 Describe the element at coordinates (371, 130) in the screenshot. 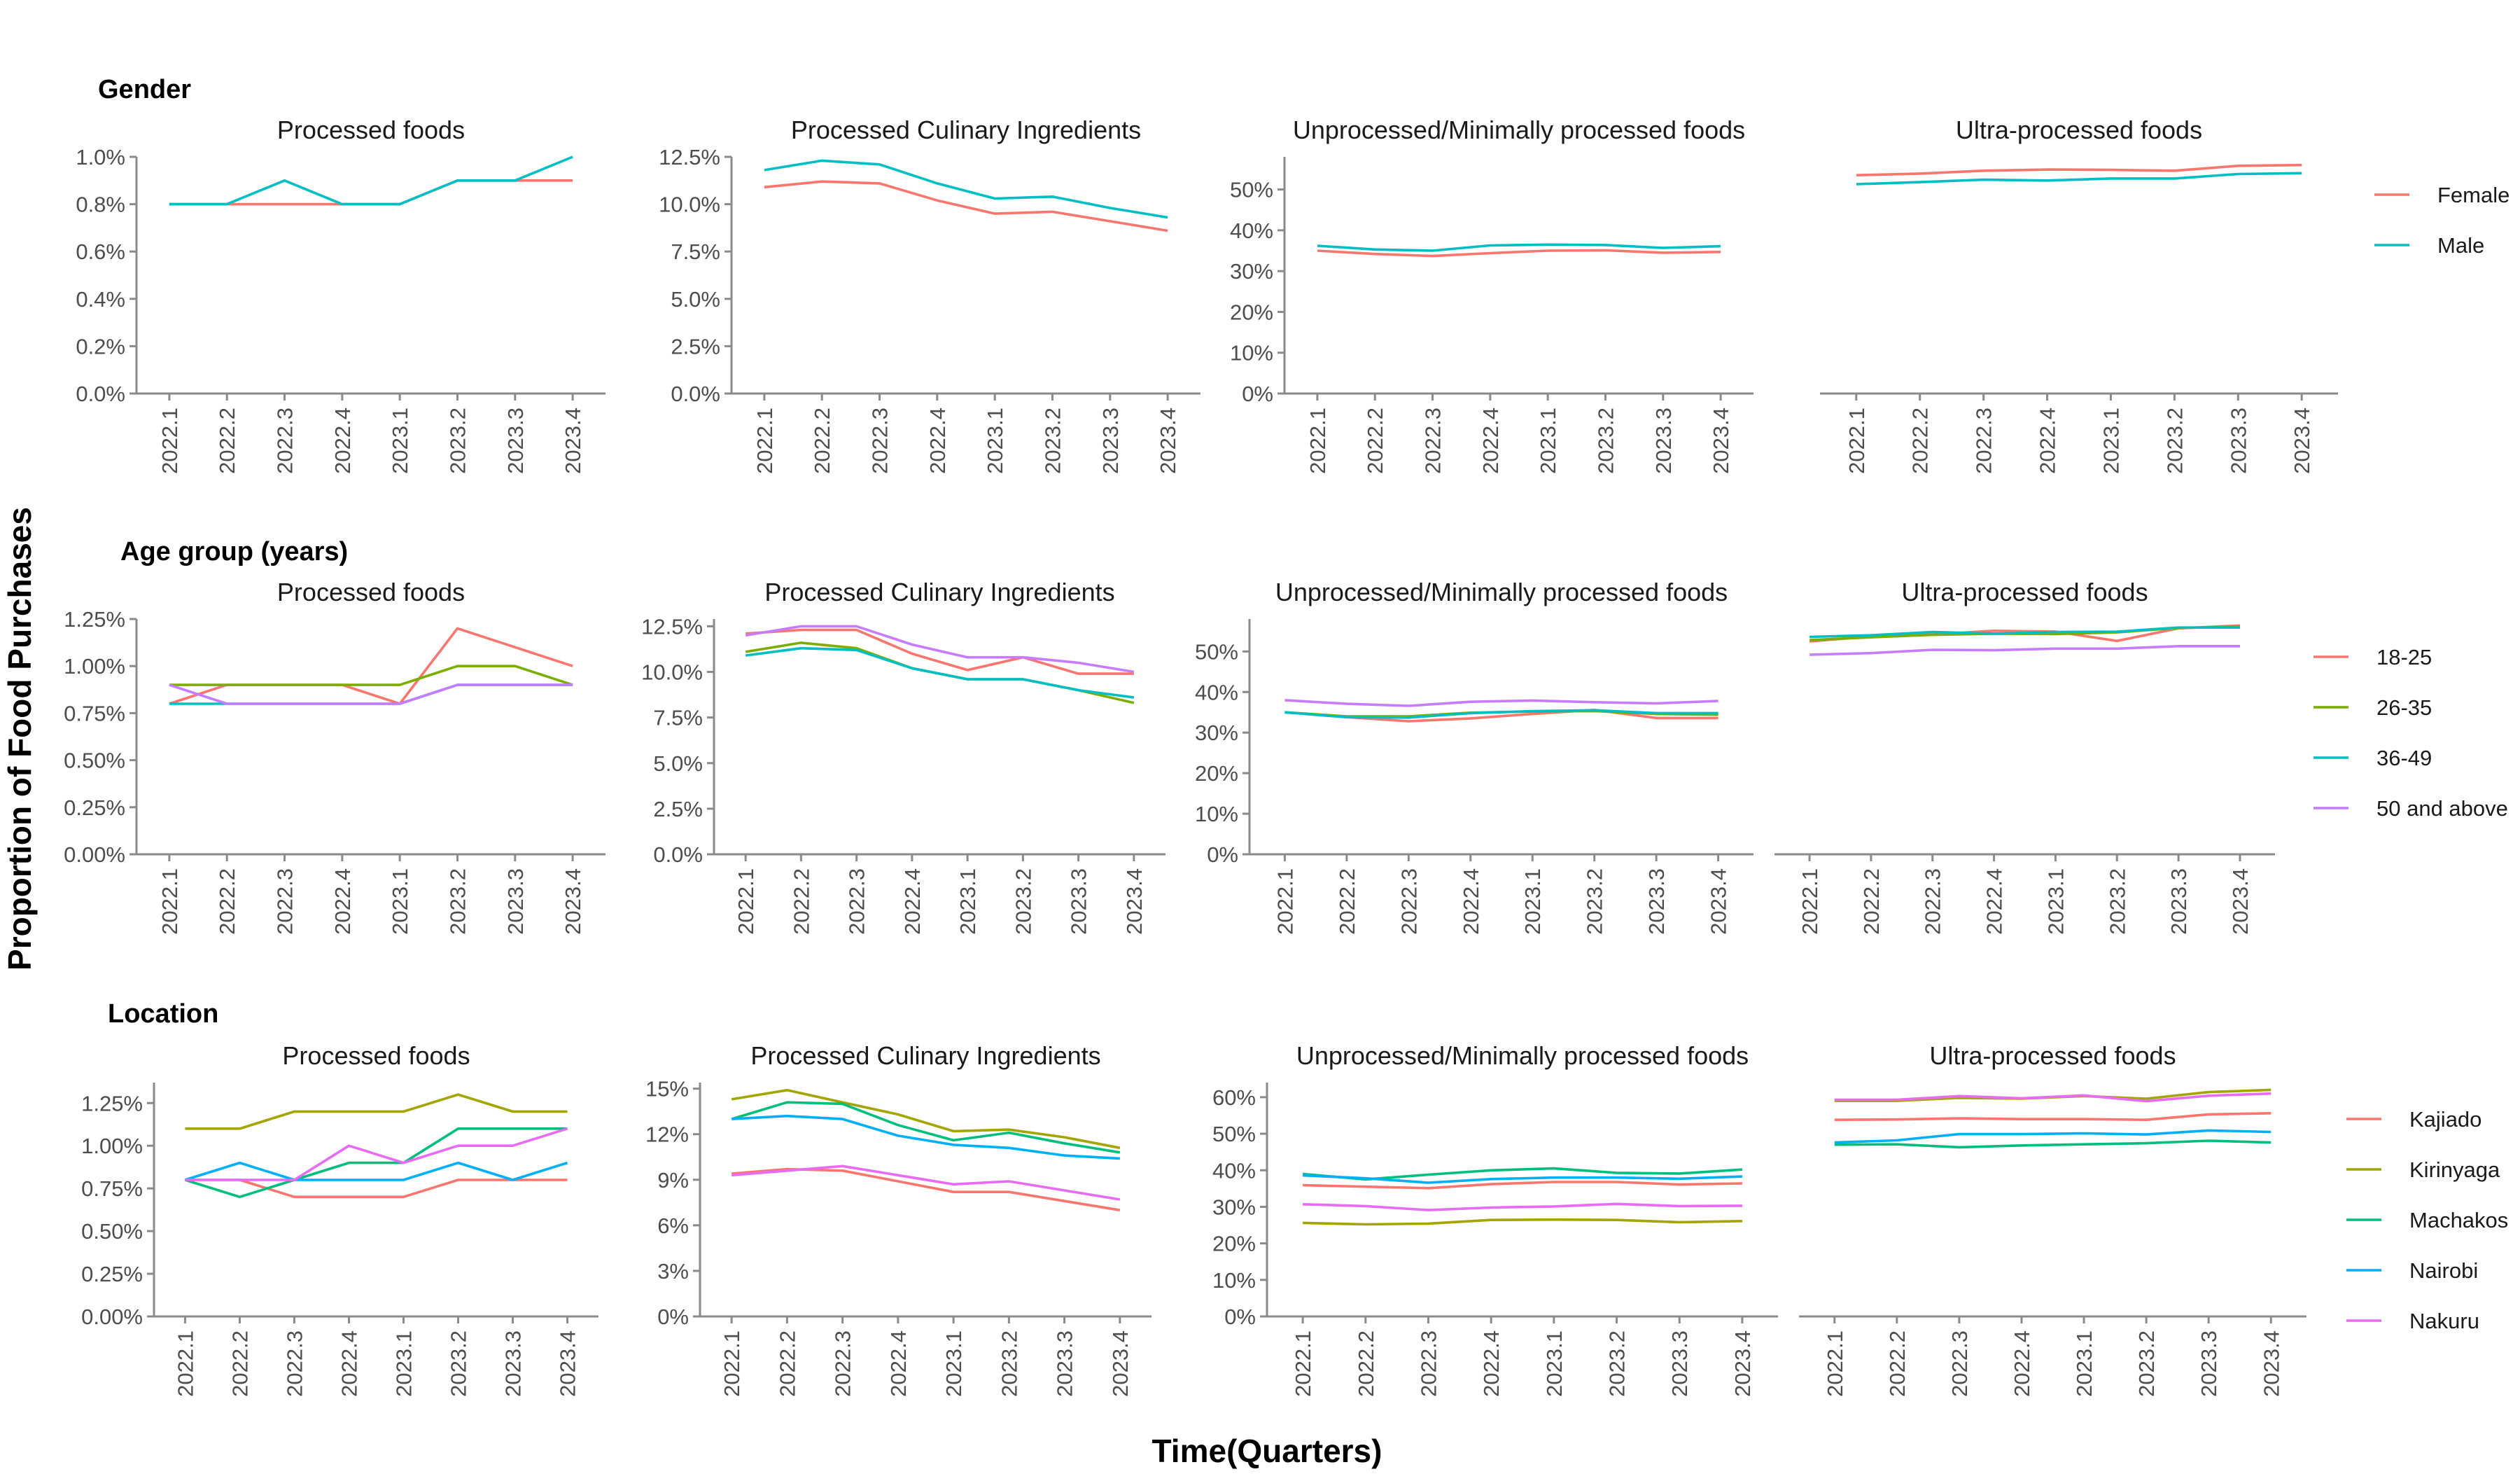

I see `panel-title: Processed foods` at that location.